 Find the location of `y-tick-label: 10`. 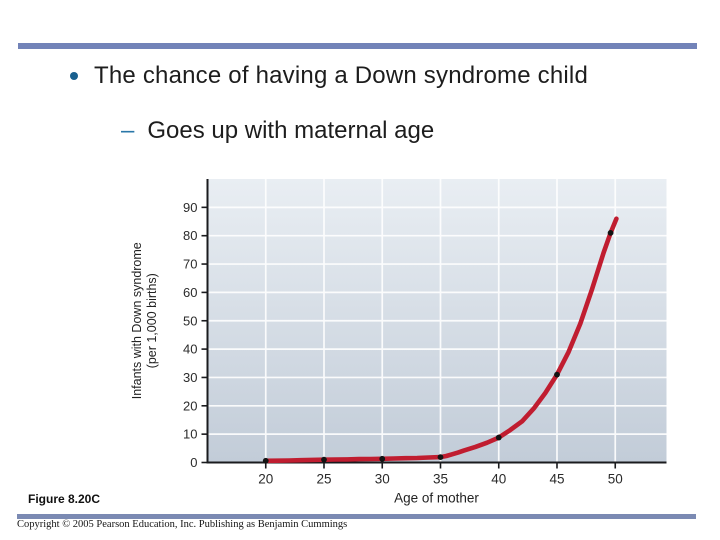

y-tick-label: 10 is located at coordinates (190, 434).